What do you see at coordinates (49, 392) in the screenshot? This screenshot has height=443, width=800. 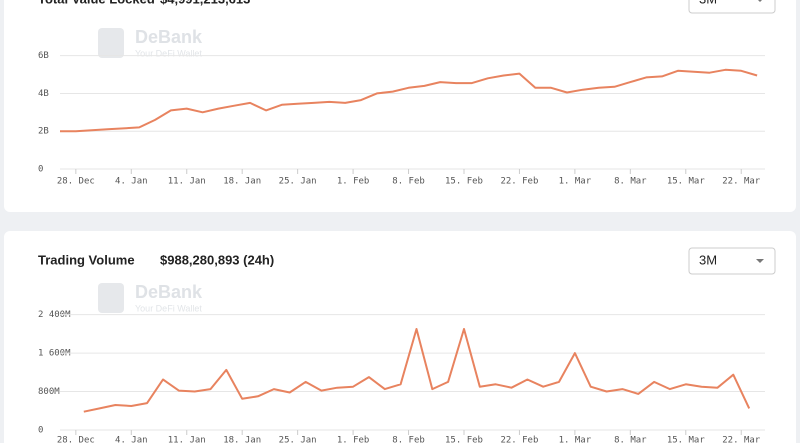 I see `y-tick-label: 800M` at bounding box center [49, 392].